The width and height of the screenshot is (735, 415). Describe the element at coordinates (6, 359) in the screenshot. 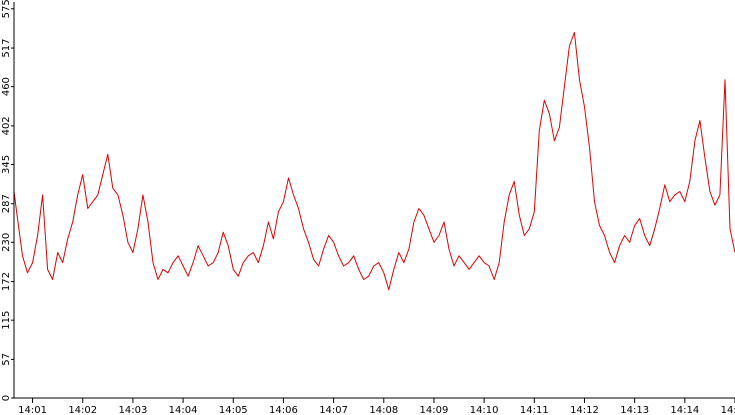

I see `y-tick-label: 57` at that location.